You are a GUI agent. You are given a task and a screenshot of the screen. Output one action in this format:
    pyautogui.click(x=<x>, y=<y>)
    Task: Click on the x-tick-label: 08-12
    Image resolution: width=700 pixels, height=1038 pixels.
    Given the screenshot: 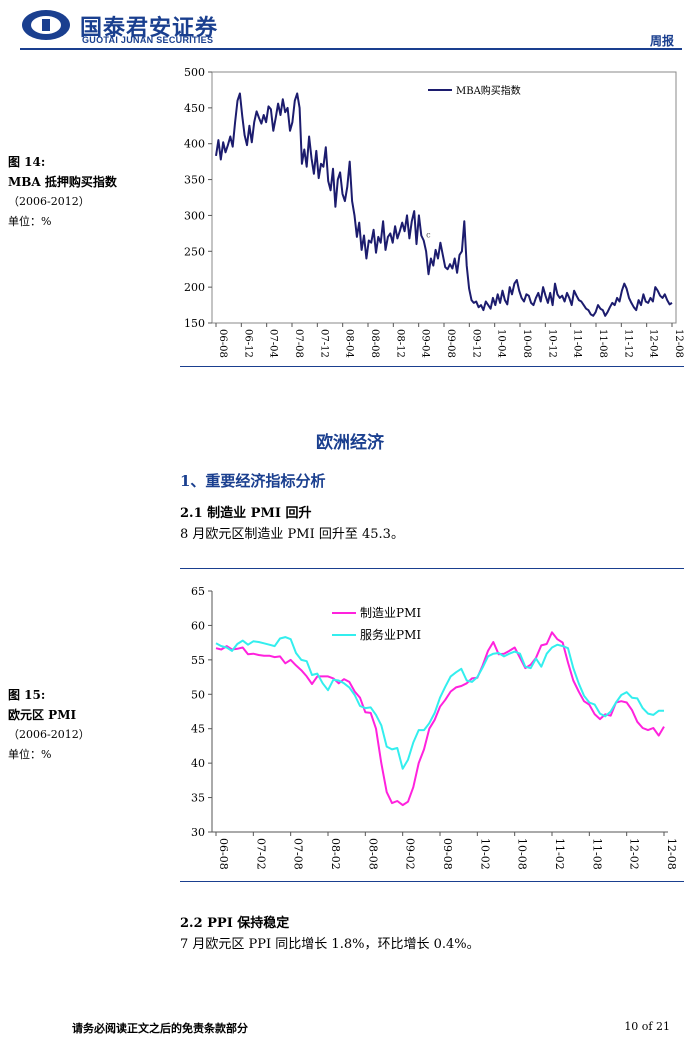 What is the action you would take?
    pyautogui.click(x=399, y=343)
    